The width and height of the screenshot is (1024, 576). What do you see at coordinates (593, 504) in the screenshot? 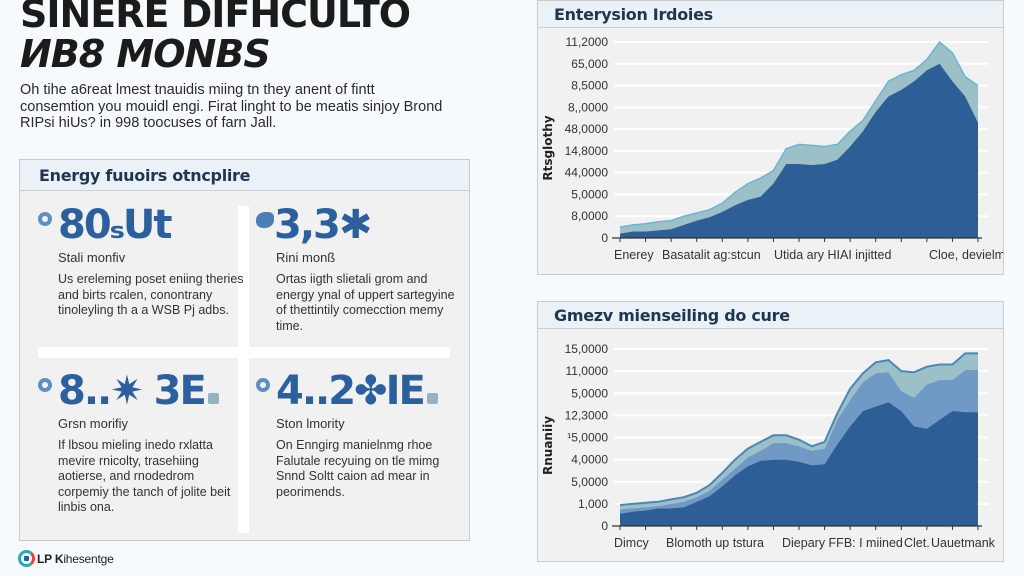
I see `y-tick-label: 1,000` at bounding box center [593, 504].